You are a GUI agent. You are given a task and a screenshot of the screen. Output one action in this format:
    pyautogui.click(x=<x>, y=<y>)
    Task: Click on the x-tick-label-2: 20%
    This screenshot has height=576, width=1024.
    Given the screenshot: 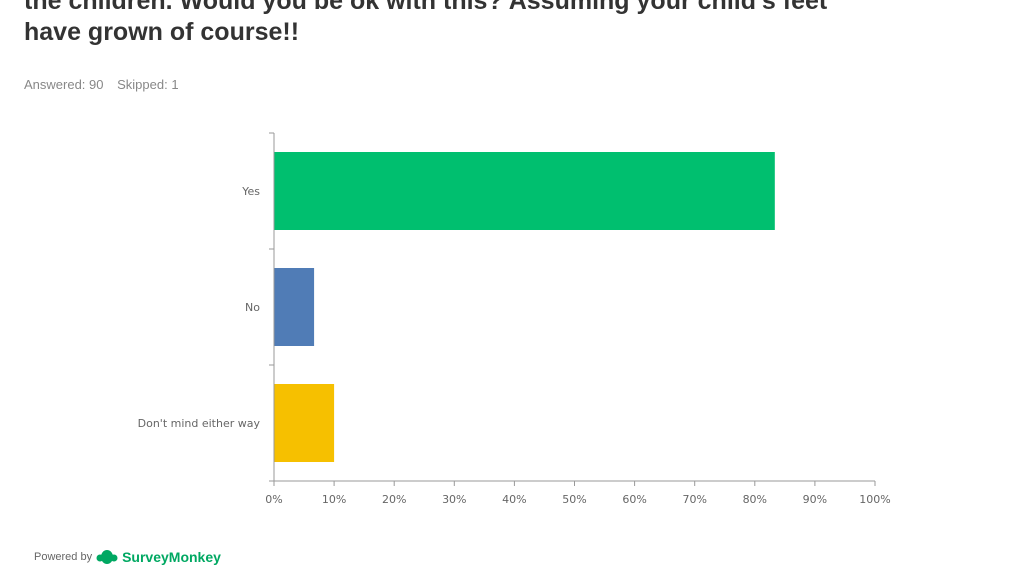 What is the action you would take?
    pyautogui.click(x=394, y=499)
    